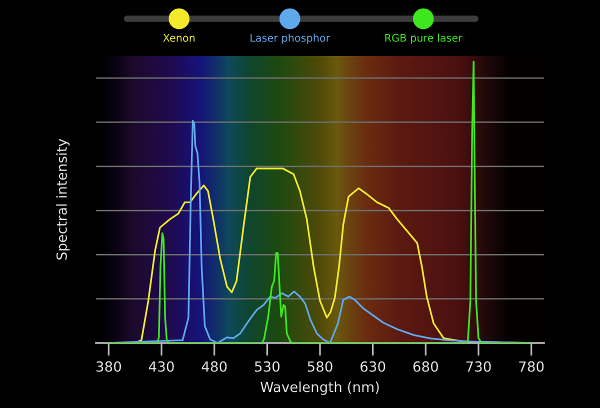 The height and width of the screenshot is (408, 600). I want to click on x-tick-label: 680, so click(425, 366).